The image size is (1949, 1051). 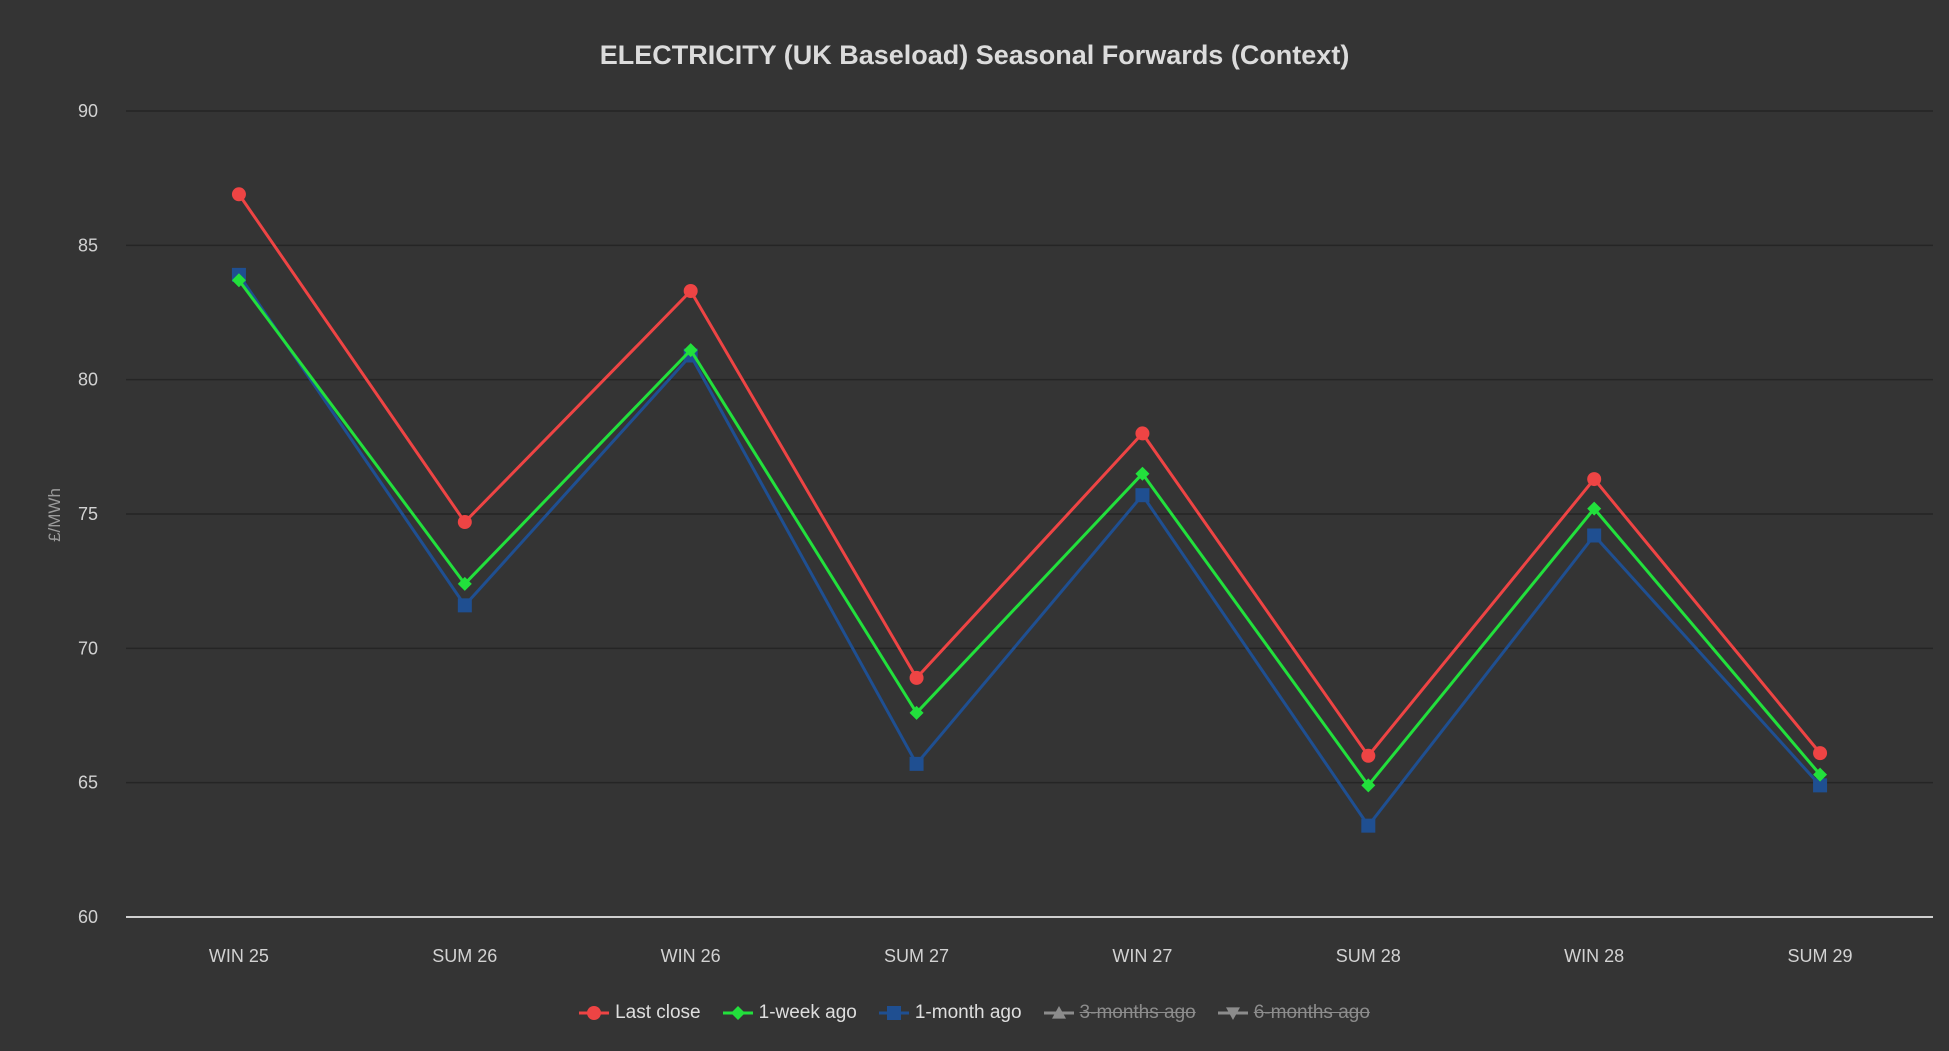 I want to click on legend-marker-6-months-ago, so click(x=1232, y=1013).